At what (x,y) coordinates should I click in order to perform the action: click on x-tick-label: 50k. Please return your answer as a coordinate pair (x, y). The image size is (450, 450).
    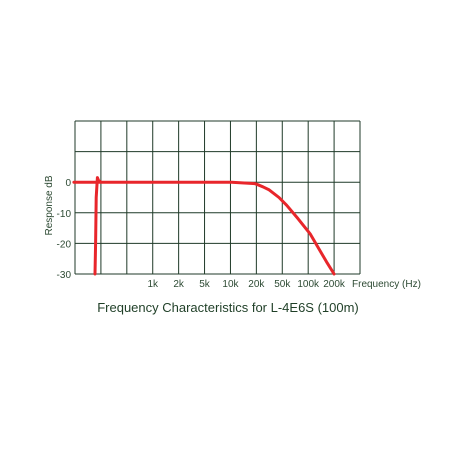
    Looking at the image, I should click on (282, 284).